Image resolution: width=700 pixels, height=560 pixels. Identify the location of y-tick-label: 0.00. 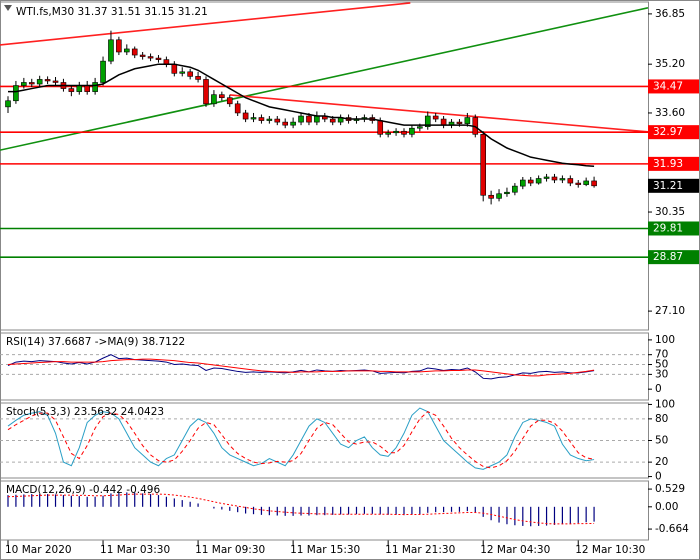
(666, 507).